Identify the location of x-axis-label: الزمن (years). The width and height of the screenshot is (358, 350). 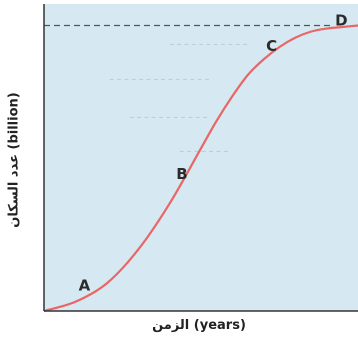
(199, 325).